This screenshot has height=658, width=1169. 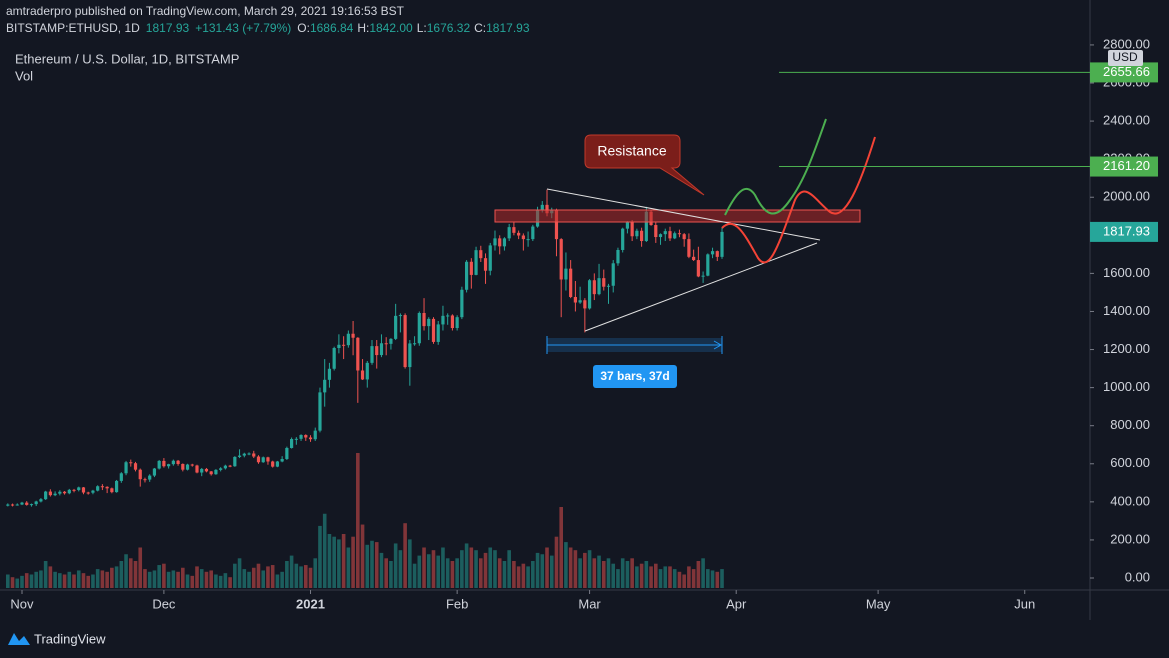 I want to click on volume-layer, so click(x=365, y=520).